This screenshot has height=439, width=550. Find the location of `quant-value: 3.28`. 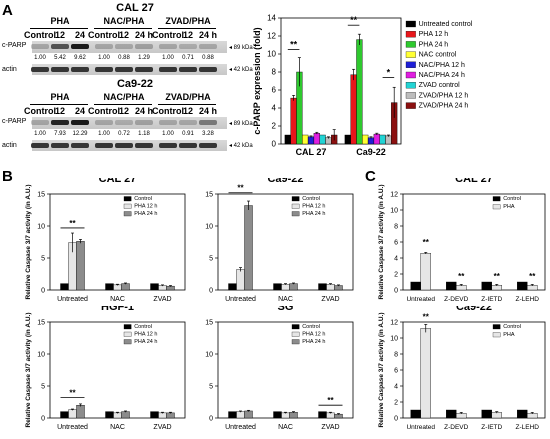

quant-value: 3.28 is located at coordinates (208, 134).